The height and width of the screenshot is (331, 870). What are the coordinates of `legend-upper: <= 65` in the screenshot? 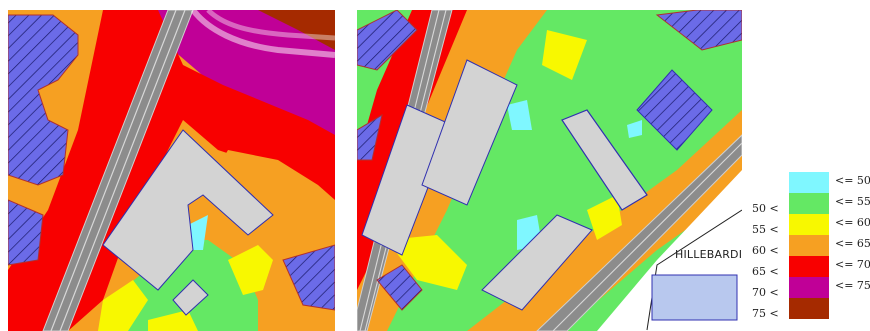 It's located at (852, 243).